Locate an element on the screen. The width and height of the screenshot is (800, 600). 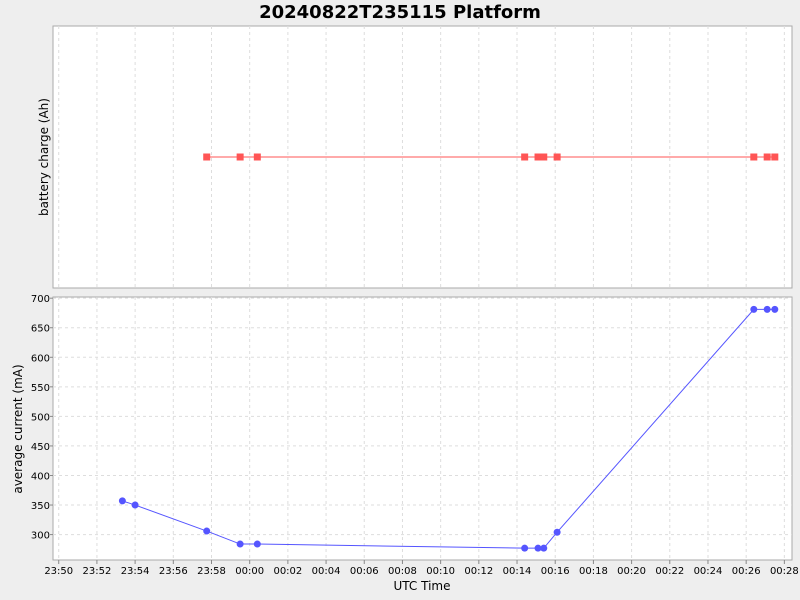
x-tick-label: 00:10 is located at coordinates (440, 571).